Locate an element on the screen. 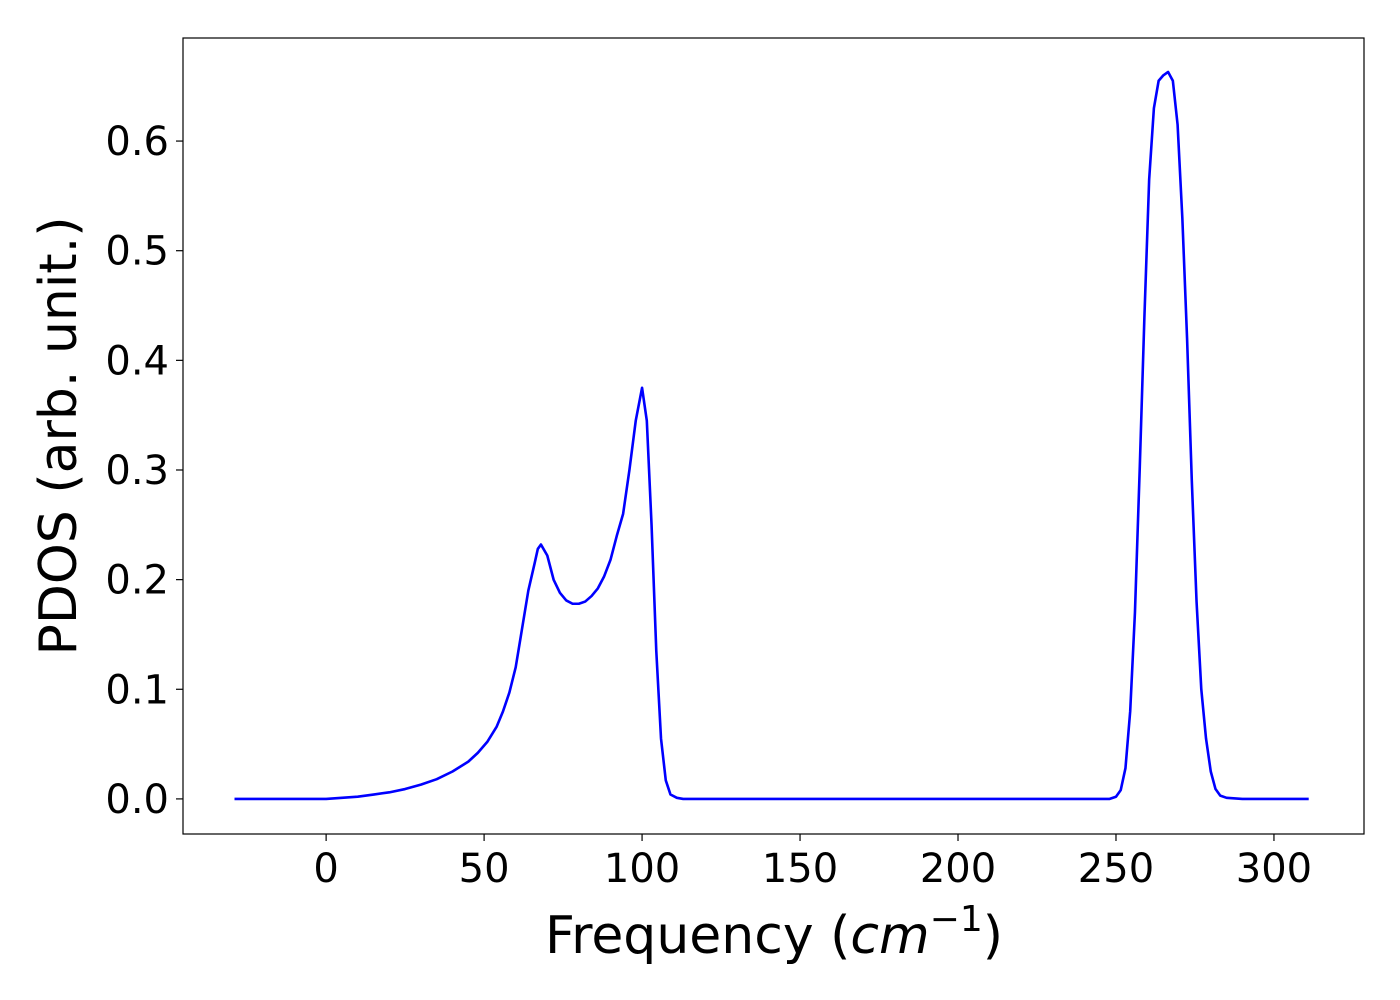  y-tick-label: 0.4 is located at coordinates (137, 361).